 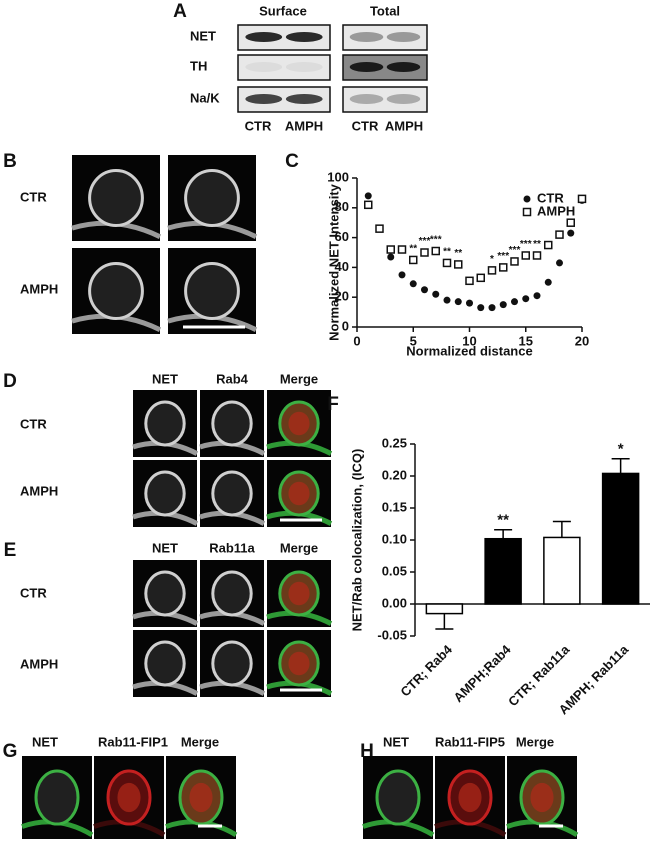 What do you see at coordinates (527, 199) in the screenshot?
I see `legend-marker` at bounding box center [527, 199].